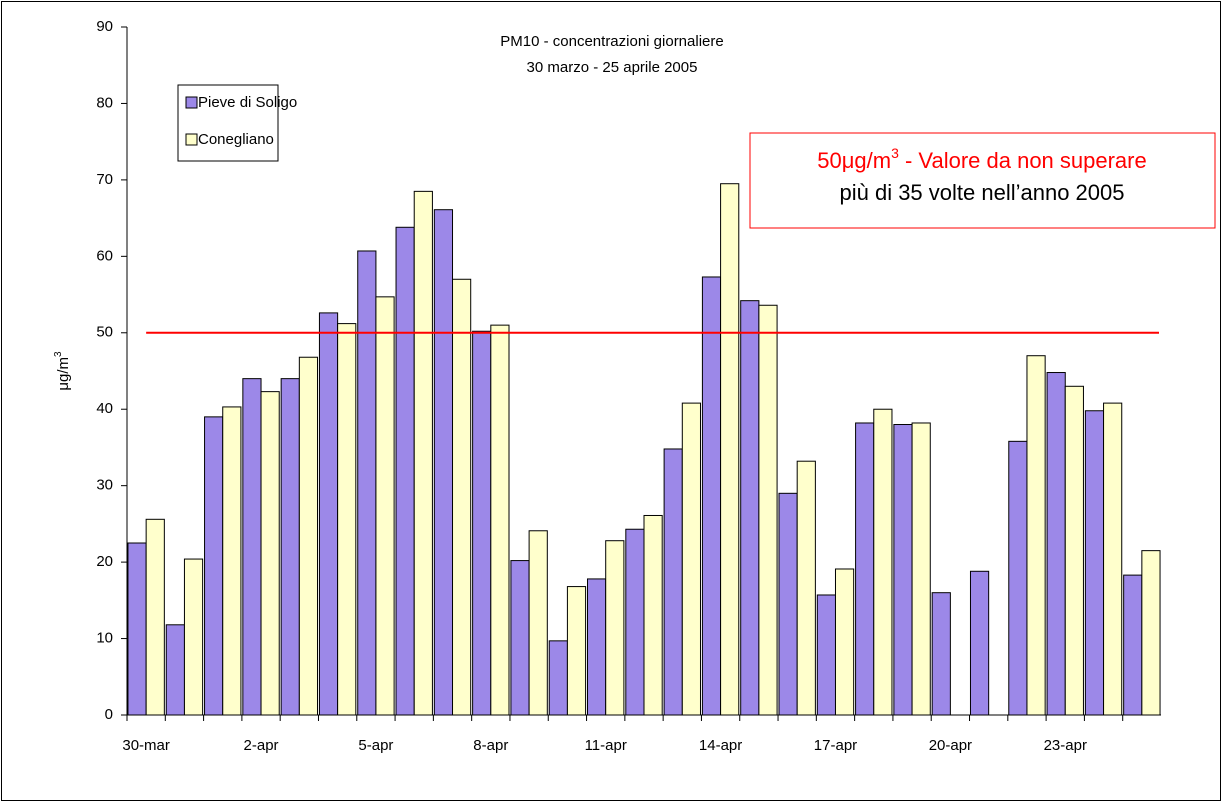 This screenshot has width=1223, height=808. Describe the element at coordinates (104, 102) in the screenshot. I see `y-tick-label: 80` at that location.